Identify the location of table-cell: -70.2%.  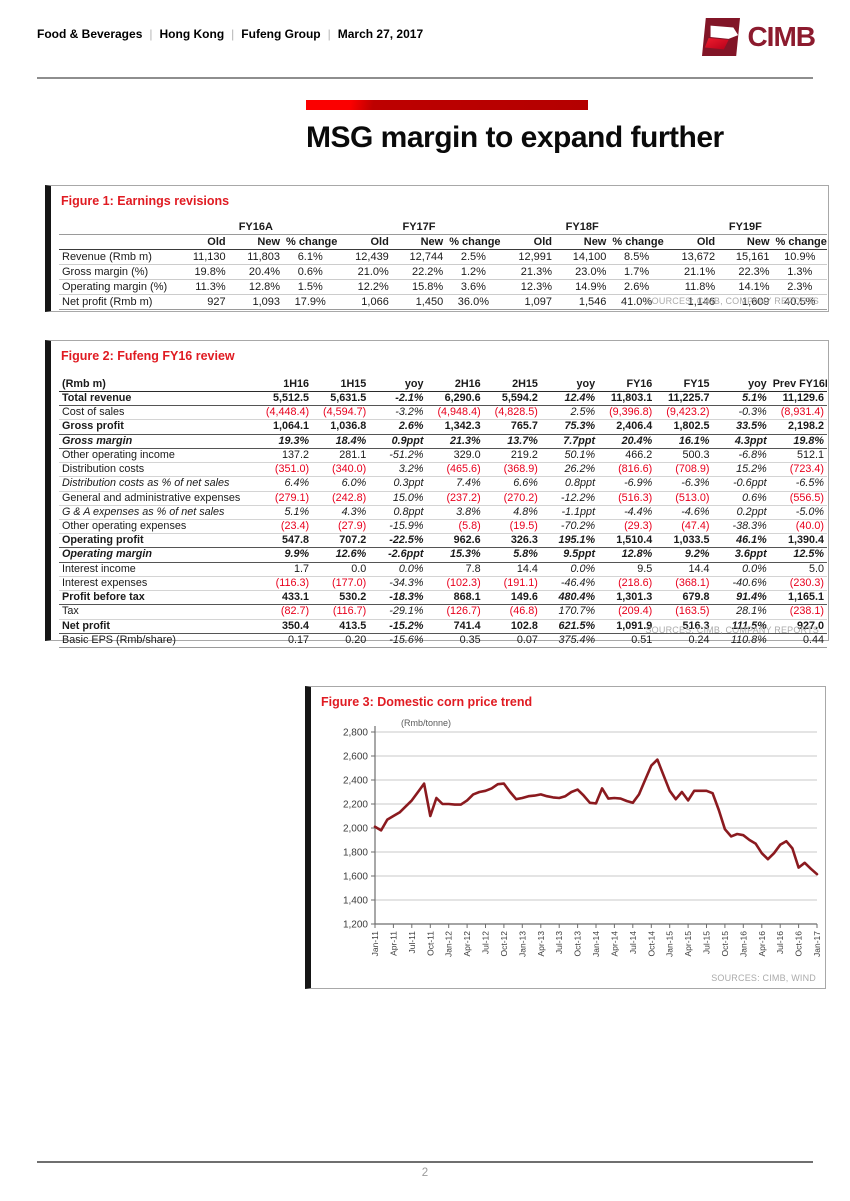
(569, 527).